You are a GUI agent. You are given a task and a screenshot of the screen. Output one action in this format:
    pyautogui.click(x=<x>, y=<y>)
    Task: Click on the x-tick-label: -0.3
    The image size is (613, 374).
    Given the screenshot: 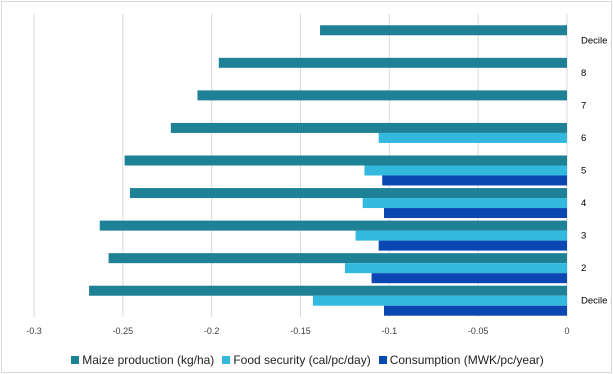 What is the action you would take?
    pyautogui.click(x=34, y=331)
    